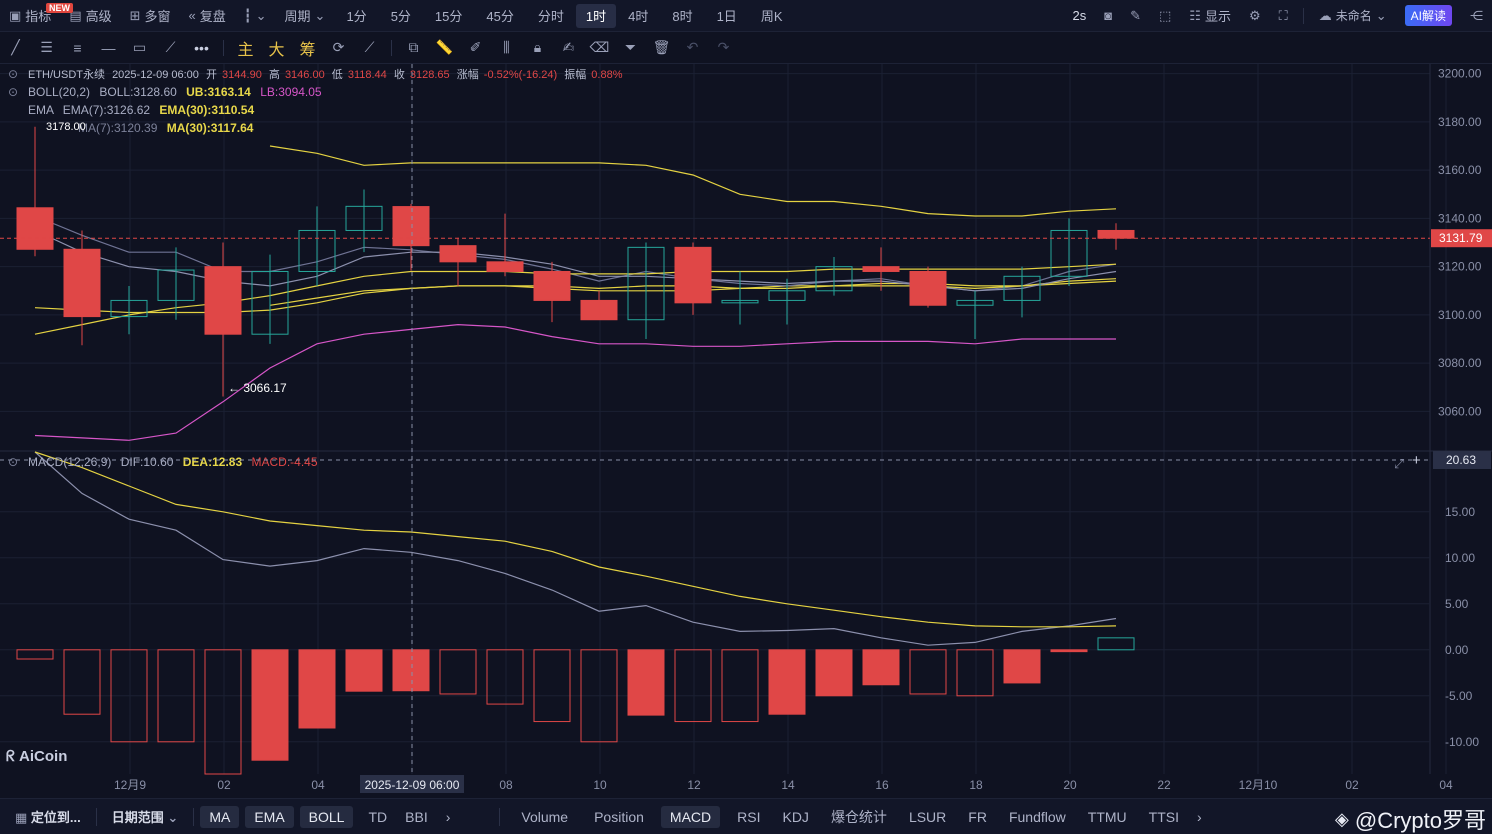 The image size is (1492, 834). I want to click on sync-button: ⟳, so click(338, 48).